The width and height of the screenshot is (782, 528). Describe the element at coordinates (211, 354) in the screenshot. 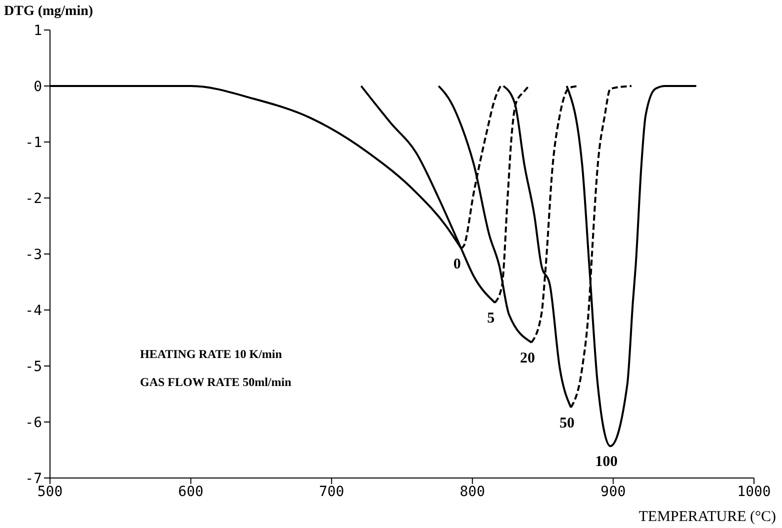

I see `annotation: HEATING RATE 10 K/min` at that location.